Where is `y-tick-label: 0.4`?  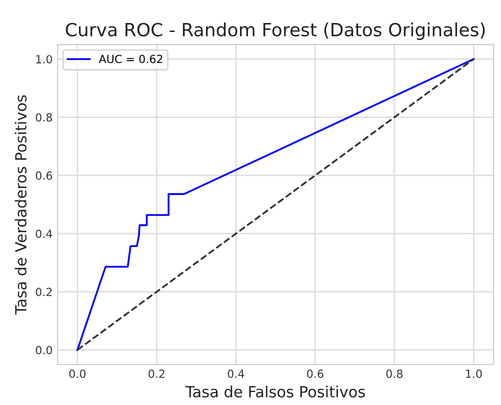
y-tick-label: 0.4 is located at coordinates (44, 234).